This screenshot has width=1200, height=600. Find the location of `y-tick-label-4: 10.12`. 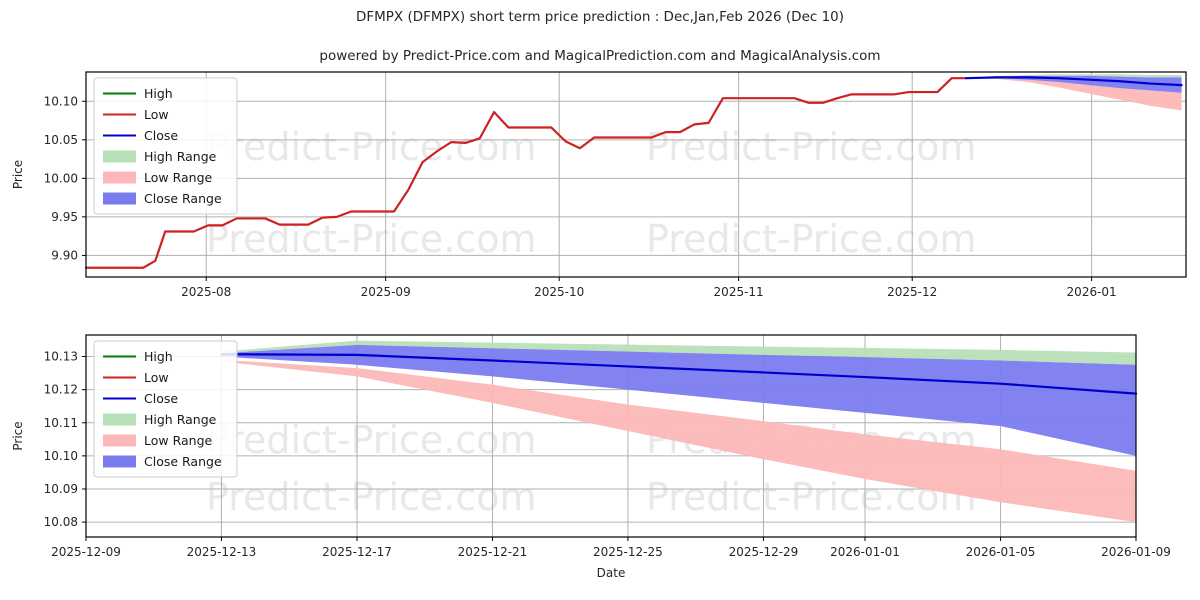

y-tick-label-4: 10.12 is located at coordinates (61, 390).